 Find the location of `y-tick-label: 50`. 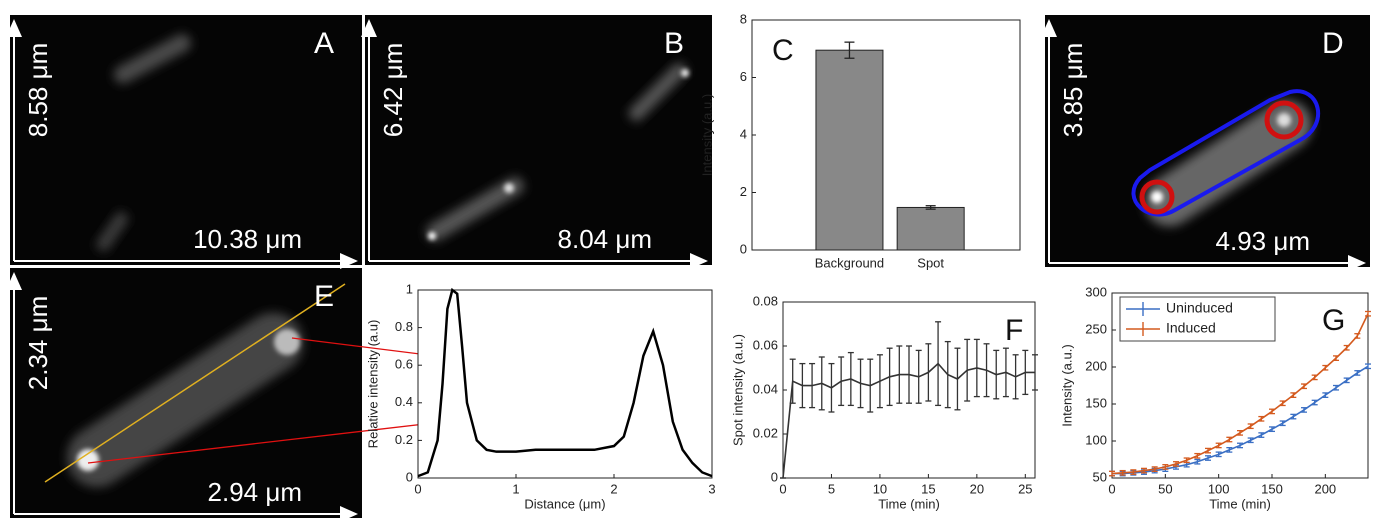

y-tick-label: 50 is located at coordinates (1100, 476).